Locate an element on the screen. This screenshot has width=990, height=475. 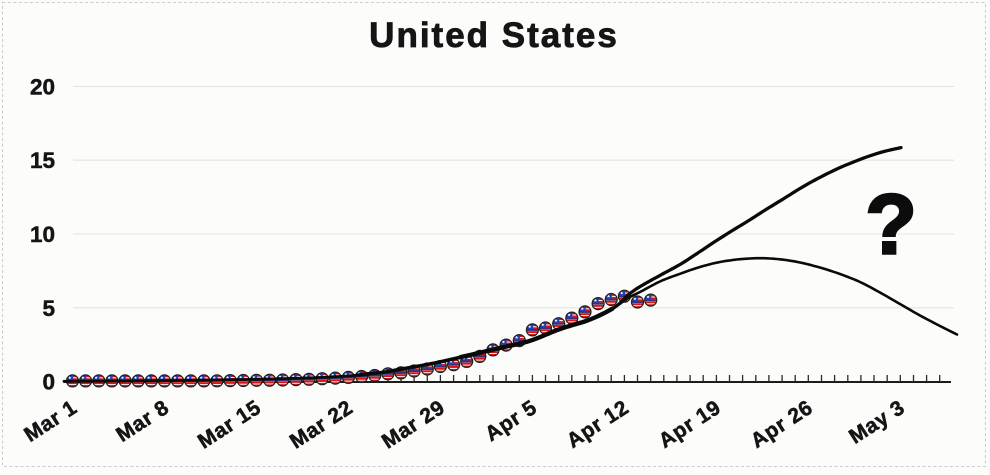
svg-text: 5 is located at coordinates (48, 308).